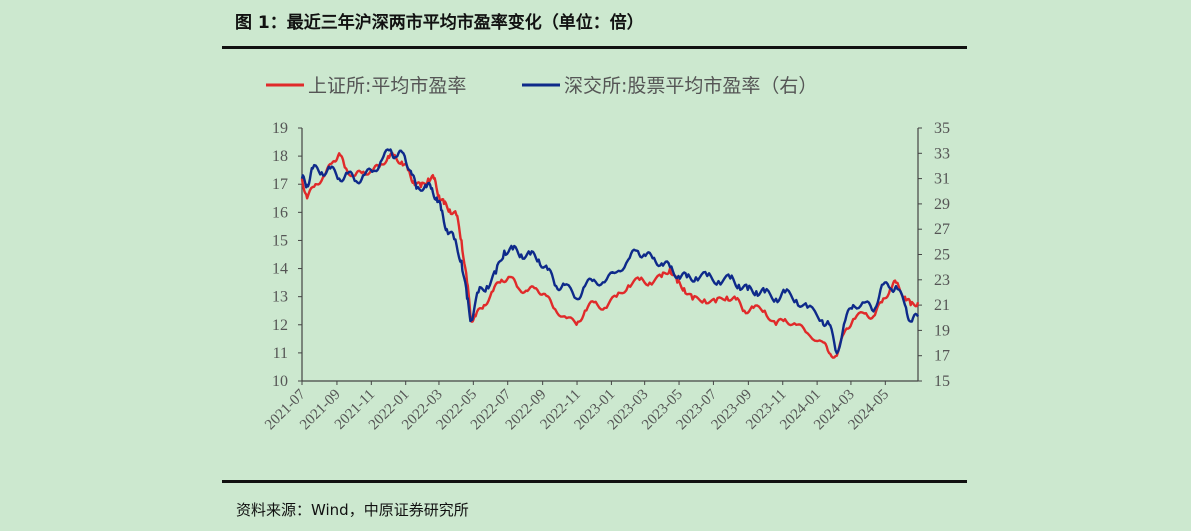 Image resolution: width=1191 pixels, height=531 pixels. What do you see at coordinates (439, 23) in the screenshot?
I see `figure-title: 图 1：最近三年沪深两市平均市盈率变化（单位：倍）` at bounding box center [439, 23].